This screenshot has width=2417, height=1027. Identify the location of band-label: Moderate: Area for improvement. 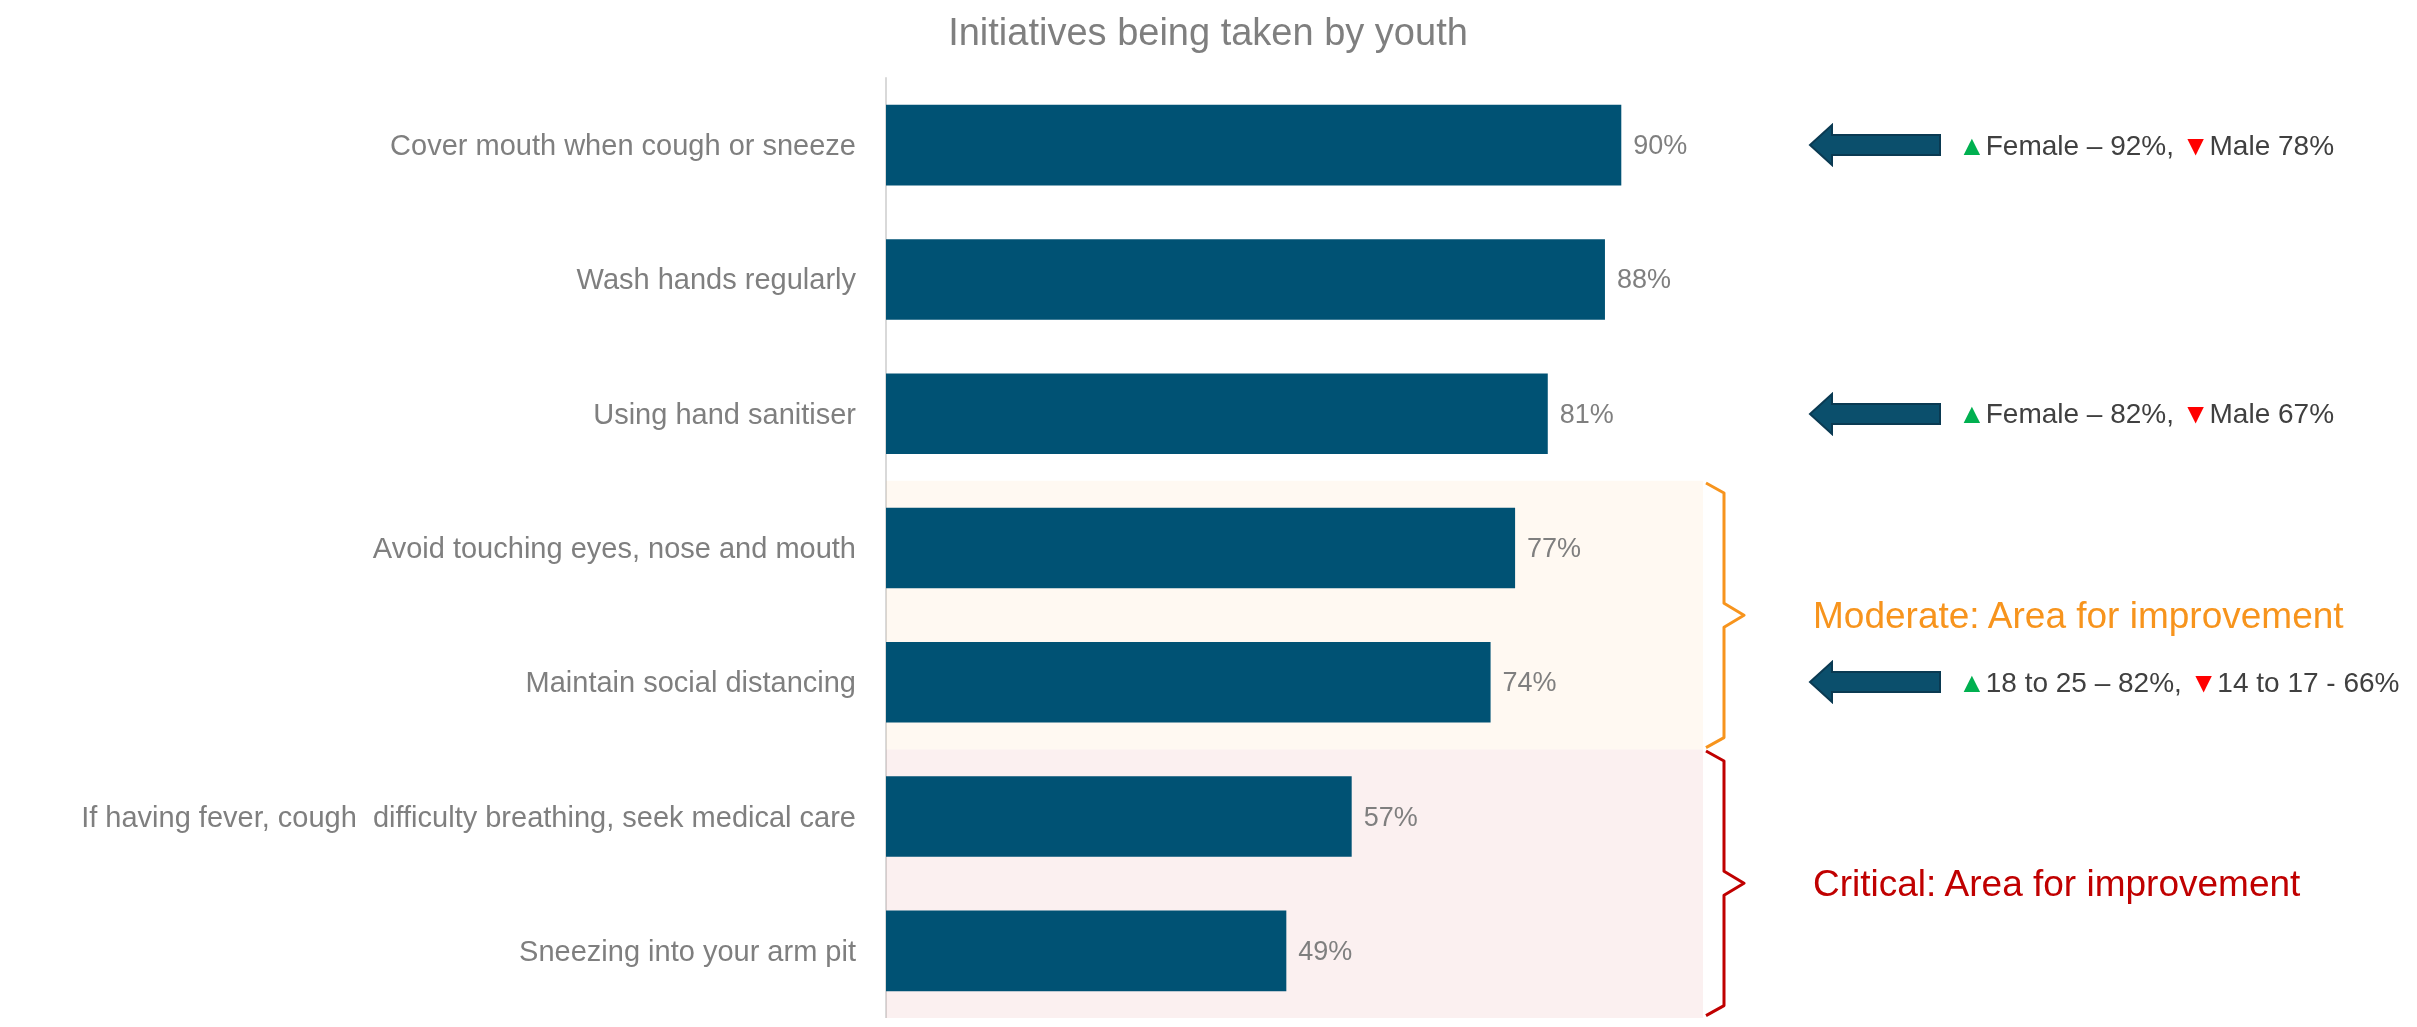
(2079, 615).